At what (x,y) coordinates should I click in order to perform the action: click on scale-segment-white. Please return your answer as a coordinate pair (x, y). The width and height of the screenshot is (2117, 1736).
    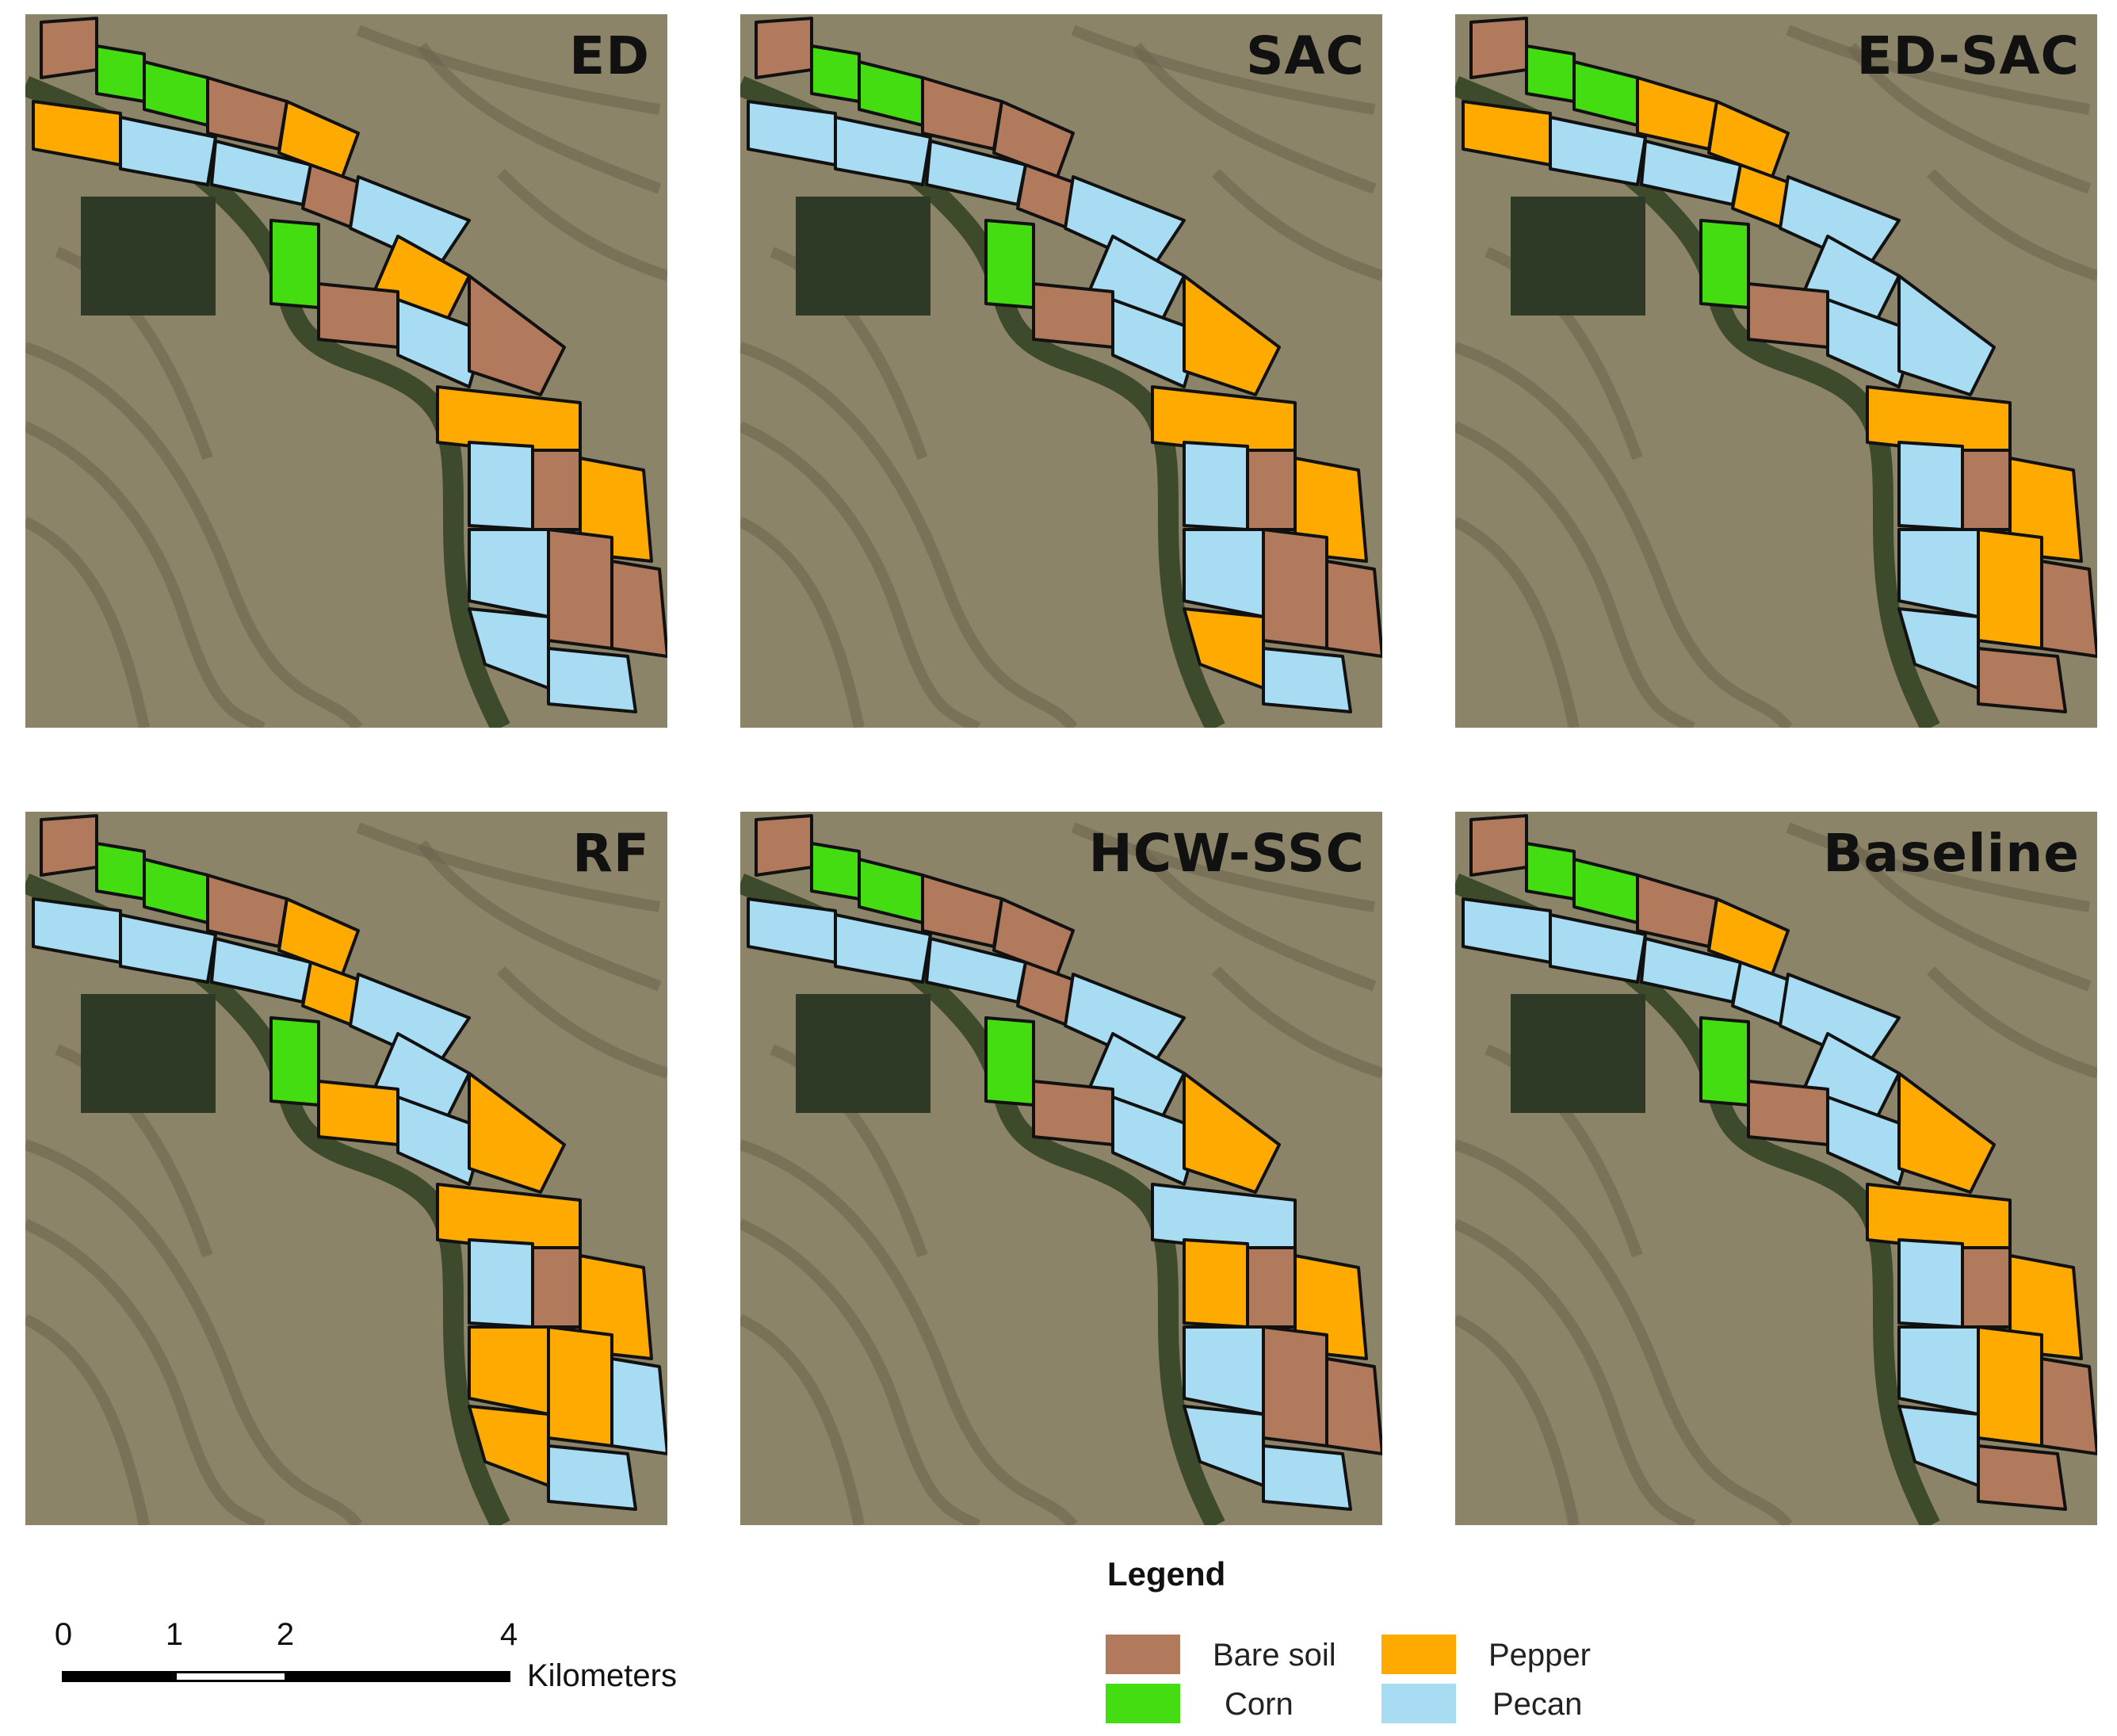
    Looking at the image, I should click on (230, 1676).